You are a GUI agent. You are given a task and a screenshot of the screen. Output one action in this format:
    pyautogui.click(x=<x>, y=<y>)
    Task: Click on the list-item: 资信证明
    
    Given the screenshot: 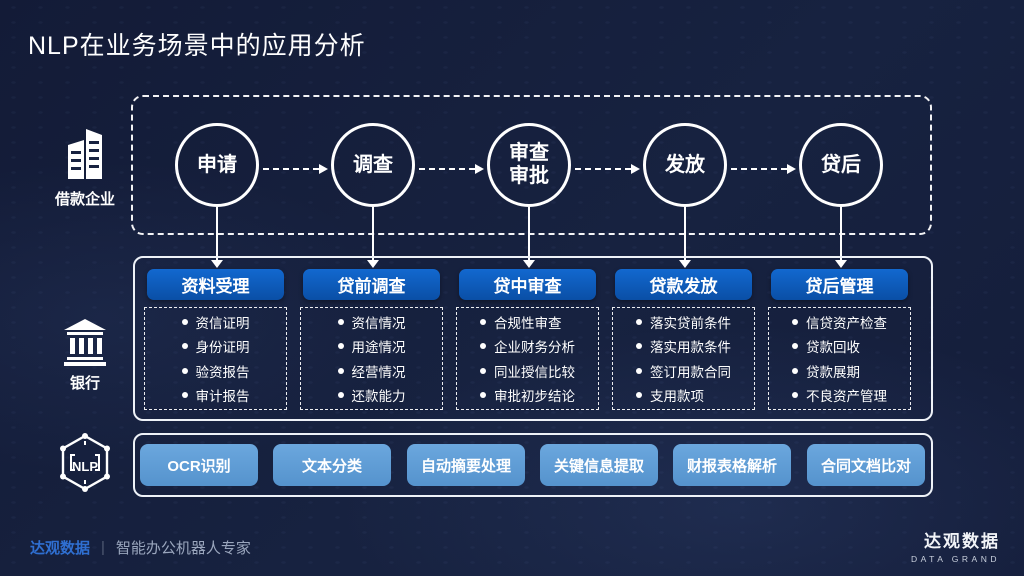 What is the action you would take?
    pyautogui.click(x=215, y=322)
    